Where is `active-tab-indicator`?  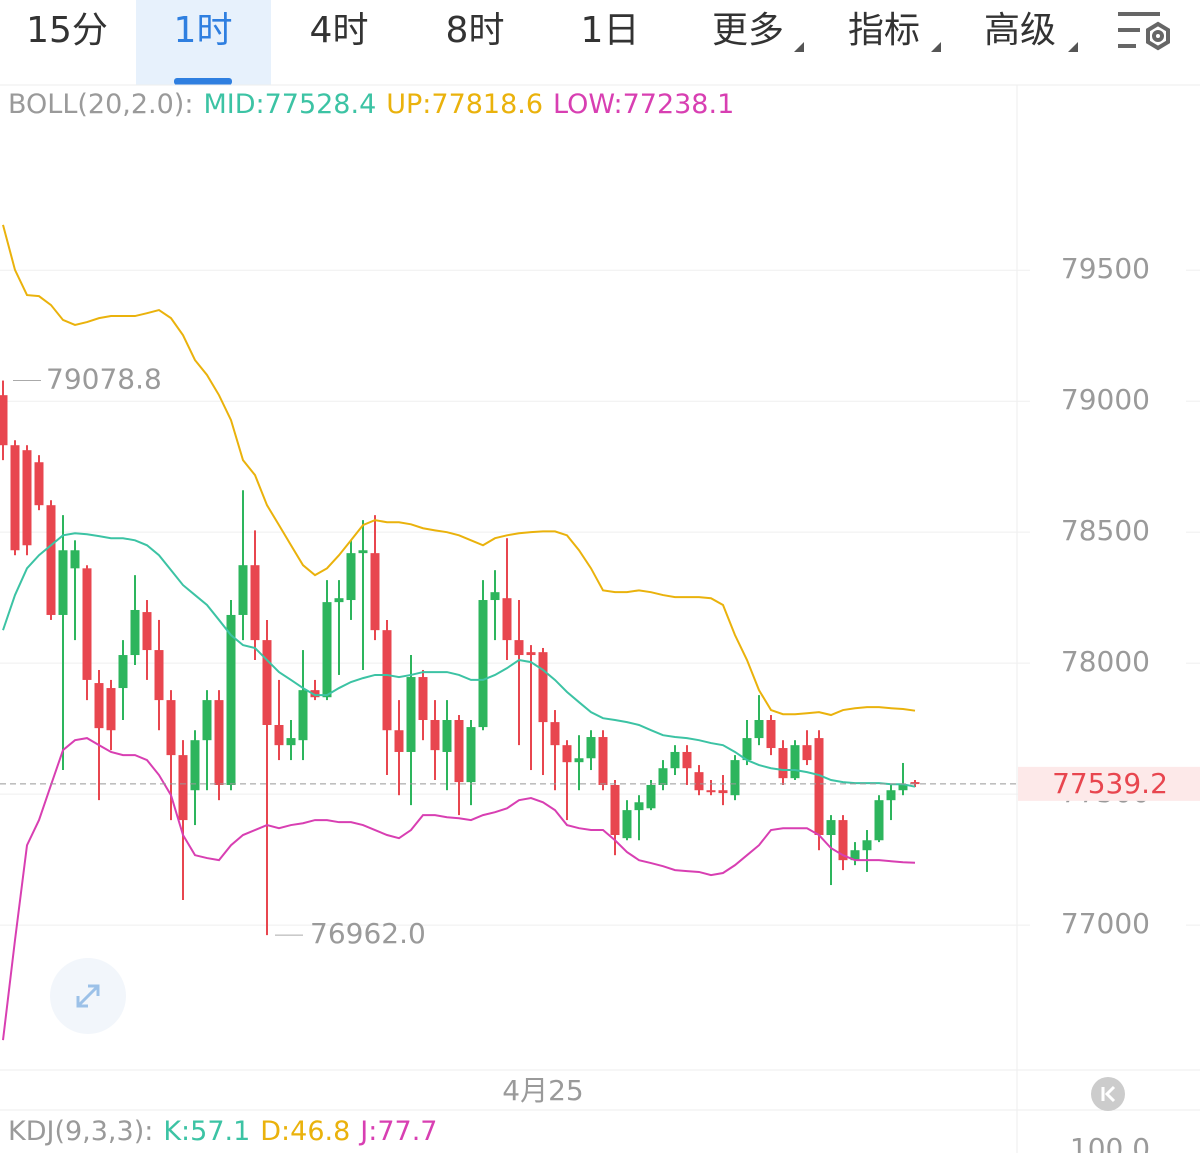 active-tab-indicator is located at coordinates (203, 81).